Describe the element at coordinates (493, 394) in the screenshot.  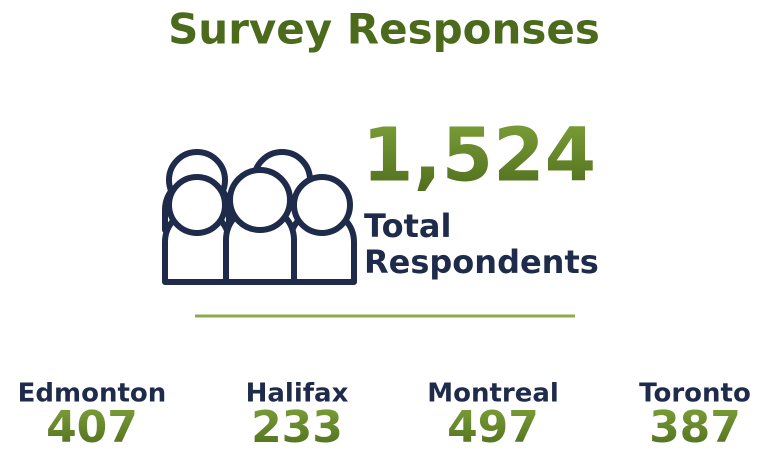
I see `city-name: Montreal` at that location.